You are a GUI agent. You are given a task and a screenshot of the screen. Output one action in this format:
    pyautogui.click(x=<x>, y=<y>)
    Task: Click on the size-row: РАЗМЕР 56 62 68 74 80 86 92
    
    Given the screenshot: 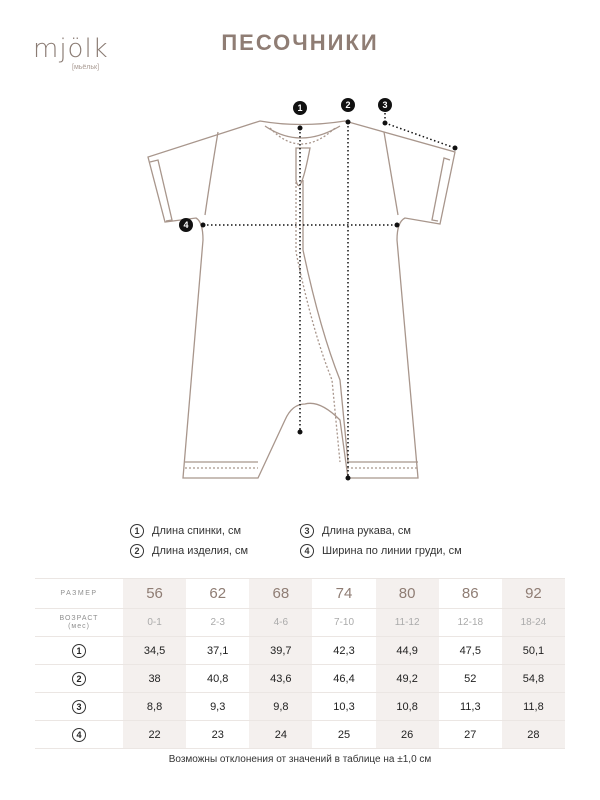 What is the action you would take?
    pyautogui.click(x=300, y=593)
    